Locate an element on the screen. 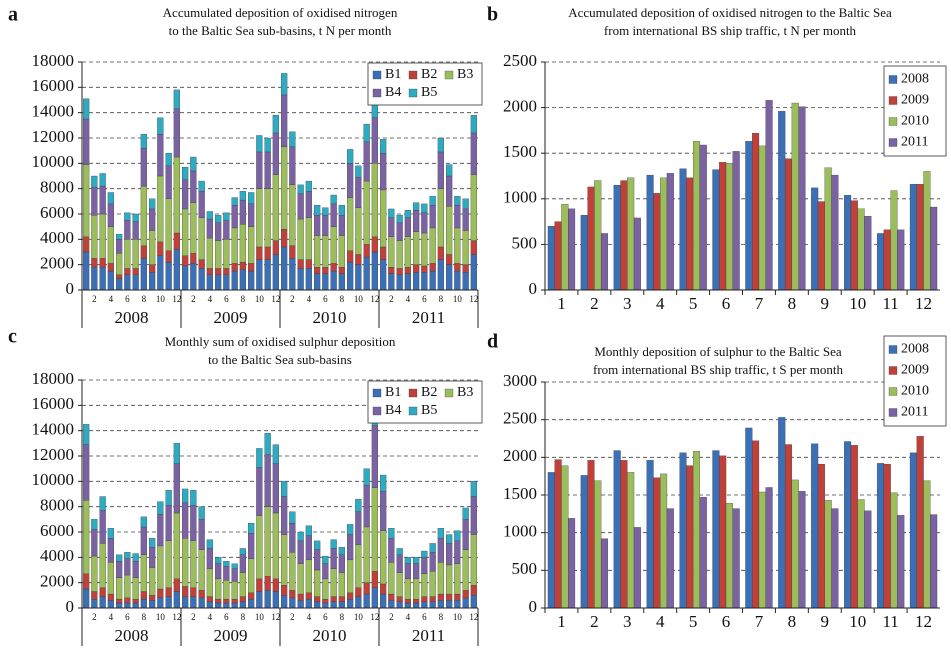  x-tick-label: 4 is located at coordinates (210, 299).